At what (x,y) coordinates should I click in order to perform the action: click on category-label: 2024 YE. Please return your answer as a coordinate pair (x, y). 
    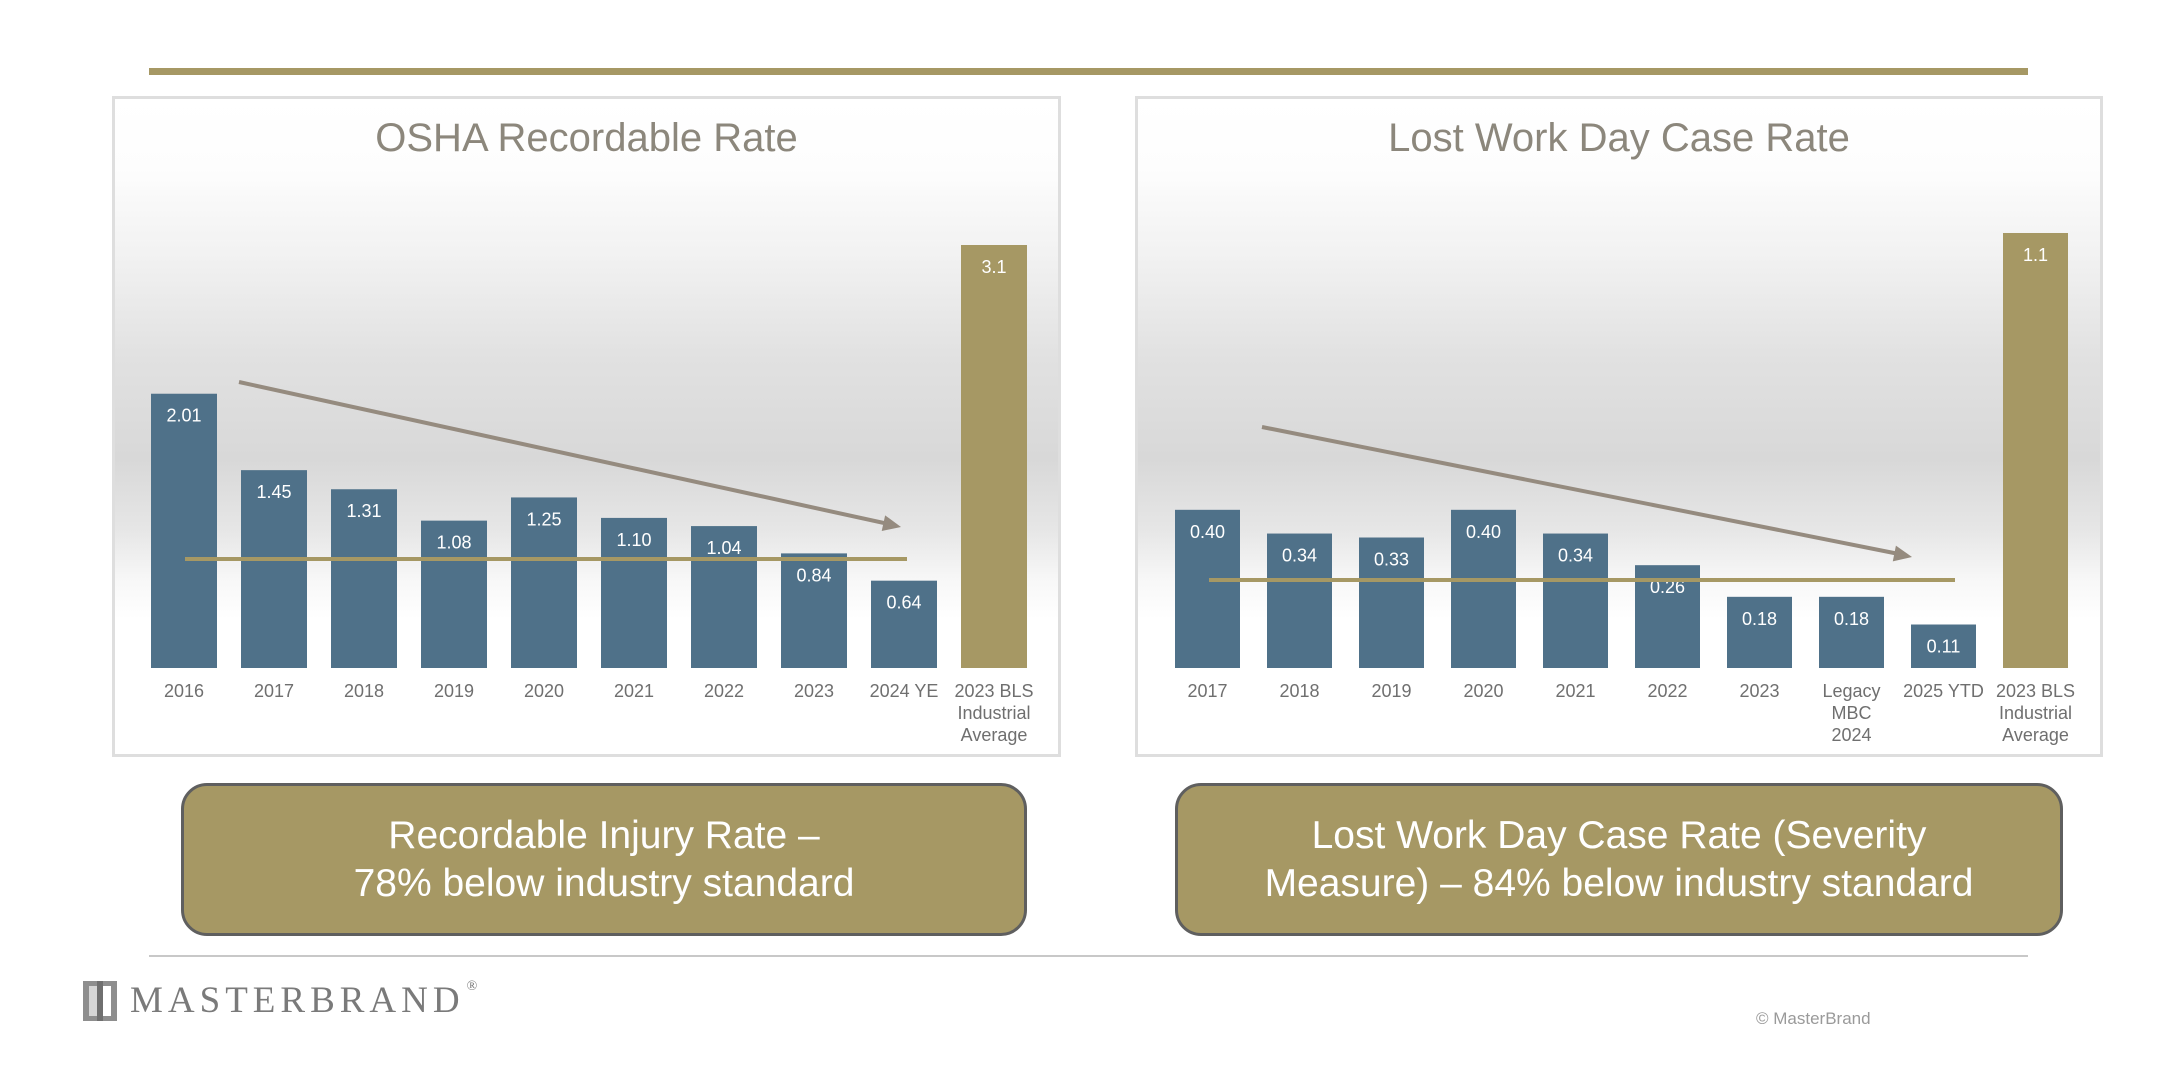
    Looking at the image, I should click on (904, 691).